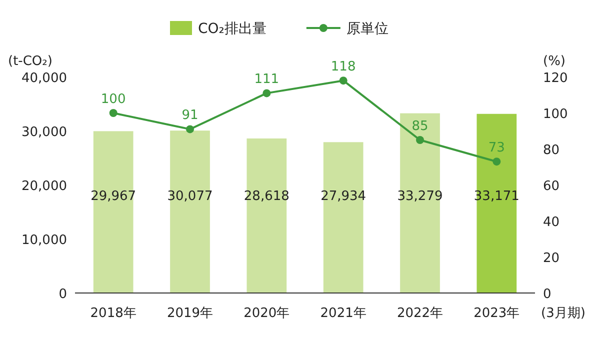 Image resolution: width=600 pixels, height=345 pixels. Describe the element at coordinates (420, 313) in the screenshot. I see `x-tick-label: 2022年` at that location.